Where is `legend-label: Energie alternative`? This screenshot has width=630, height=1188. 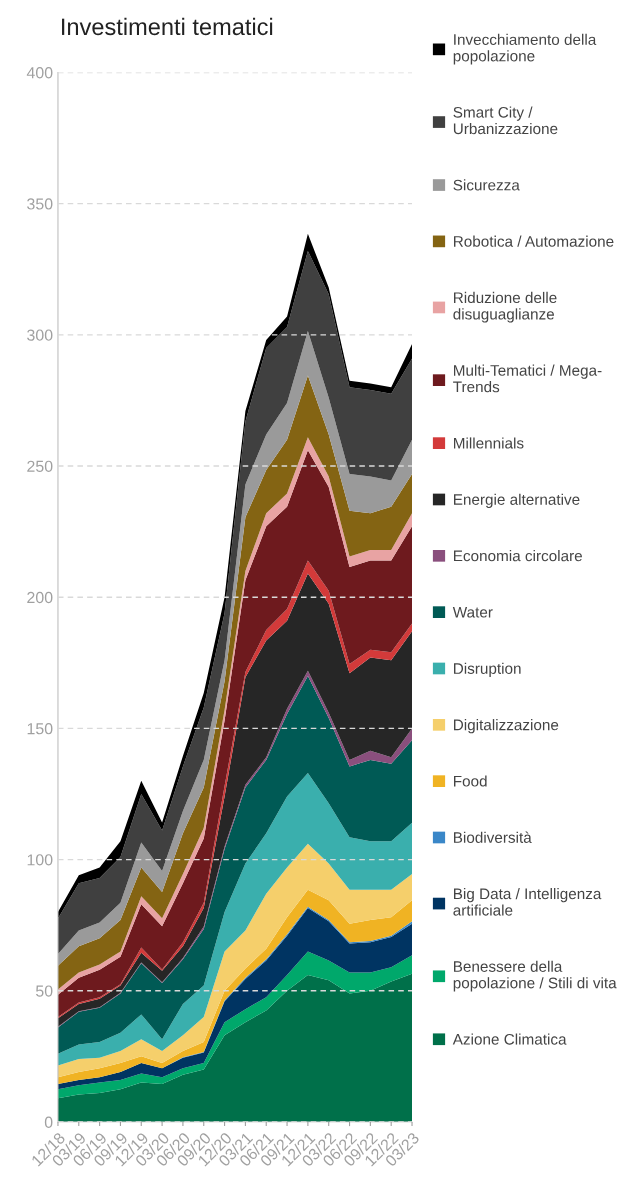
legend-label: Energie alternative is located at coordinates (517, 500).